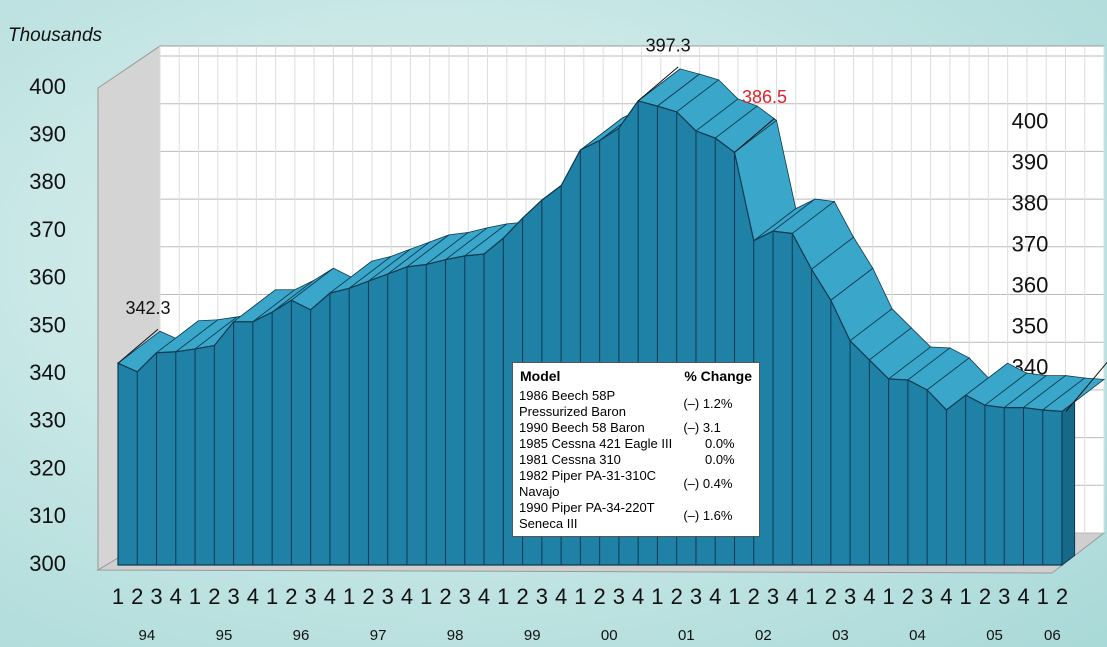 The height and width of the screenshot is (647, 1107). I want to click on y-tick-label: 330, so click(47, 420).